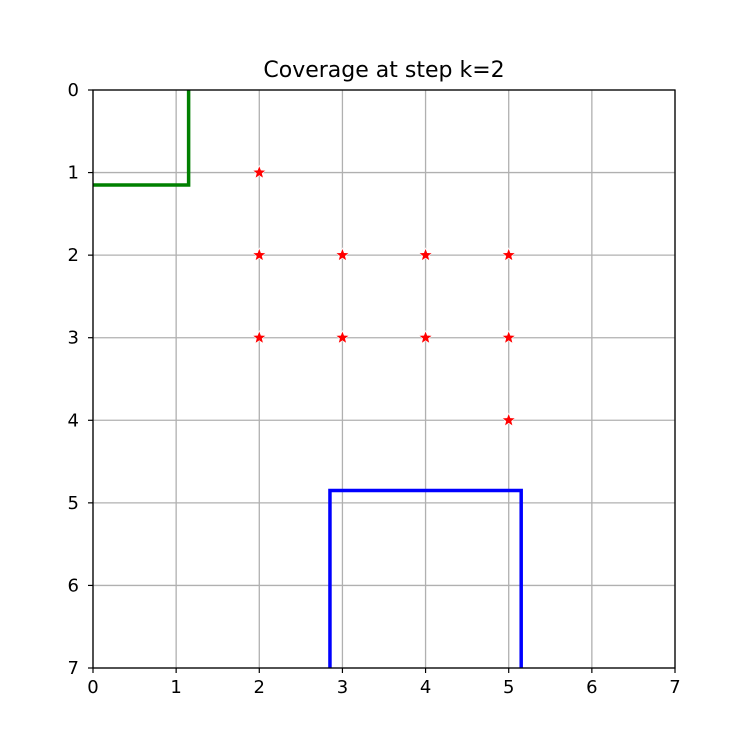  Describe the element at coordinates (73, 338) in the screenshot. I see `y-tick-label: 3` at that location.